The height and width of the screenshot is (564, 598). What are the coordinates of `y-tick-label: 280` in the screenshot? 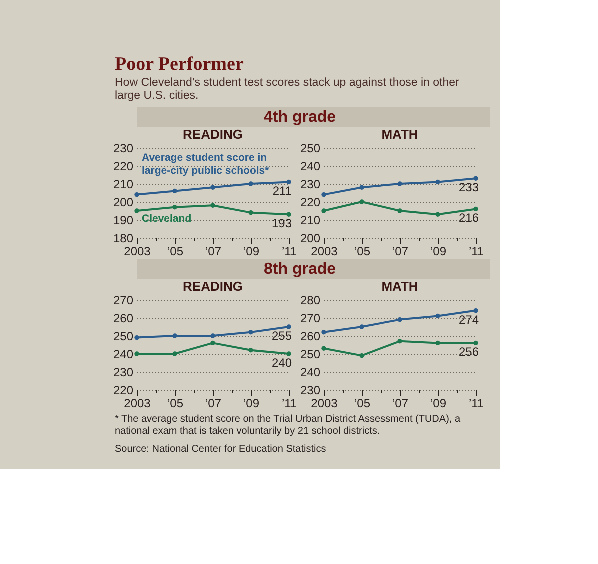 It's located at (310, 301).